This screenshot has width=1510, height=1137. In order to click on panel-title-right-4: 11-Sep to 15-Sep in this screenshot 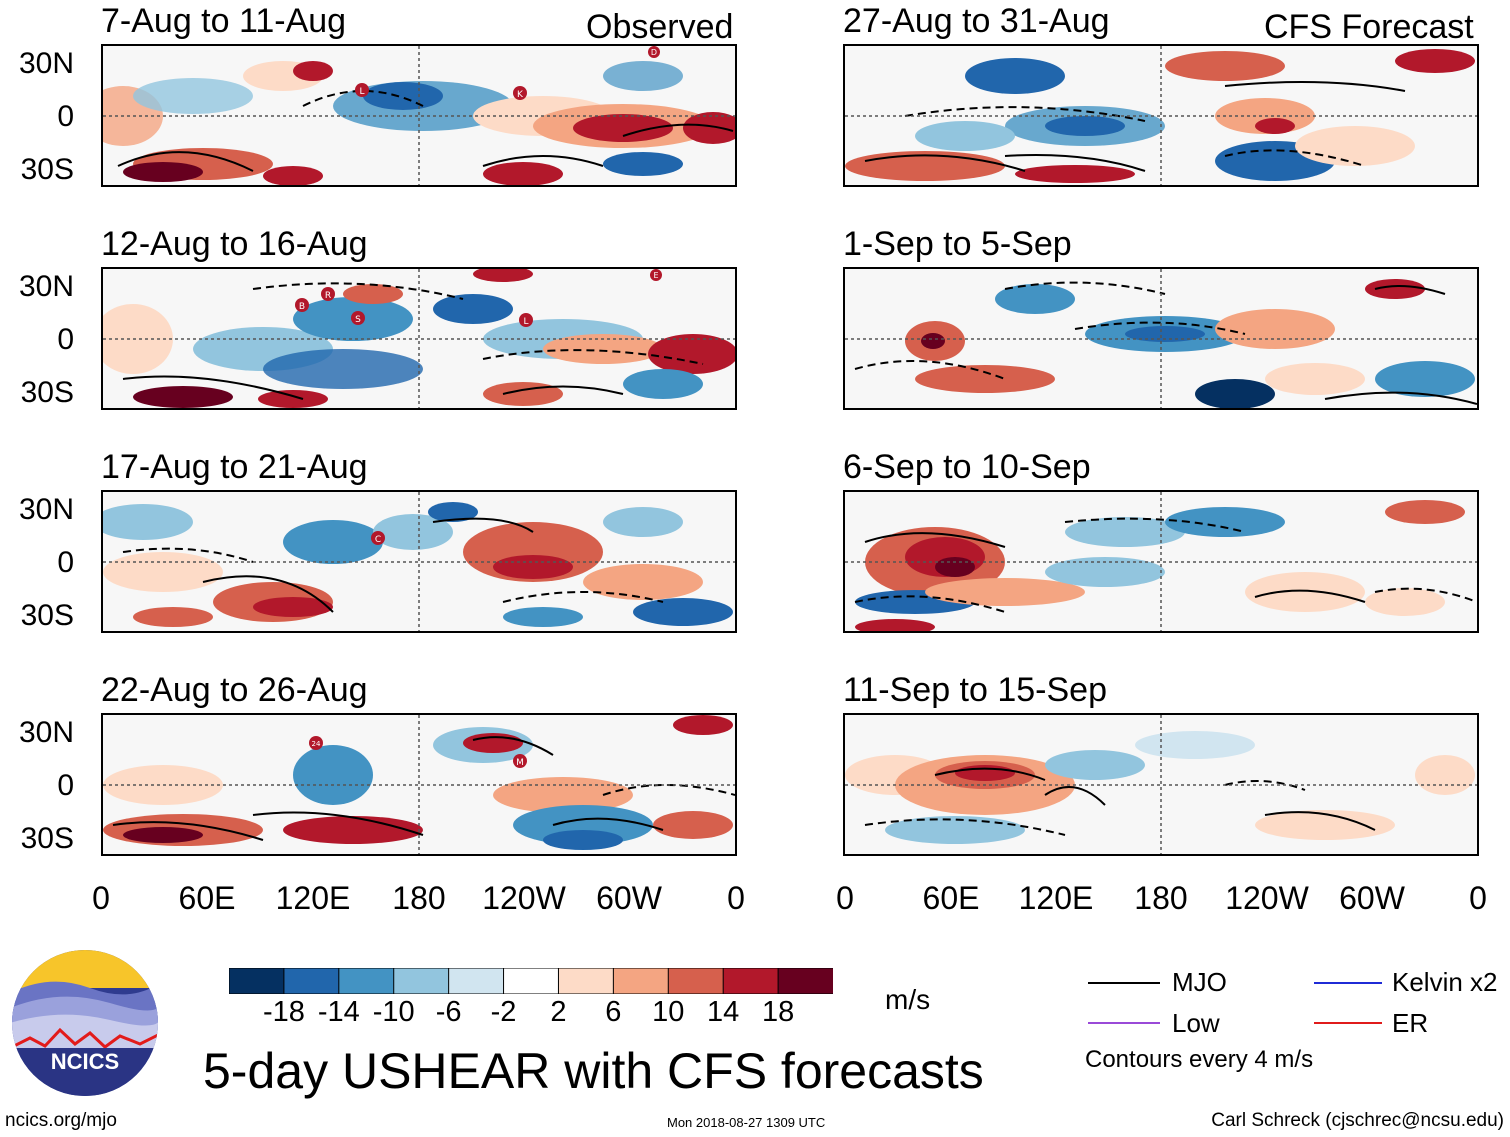, I will do `click(975, 690)`.